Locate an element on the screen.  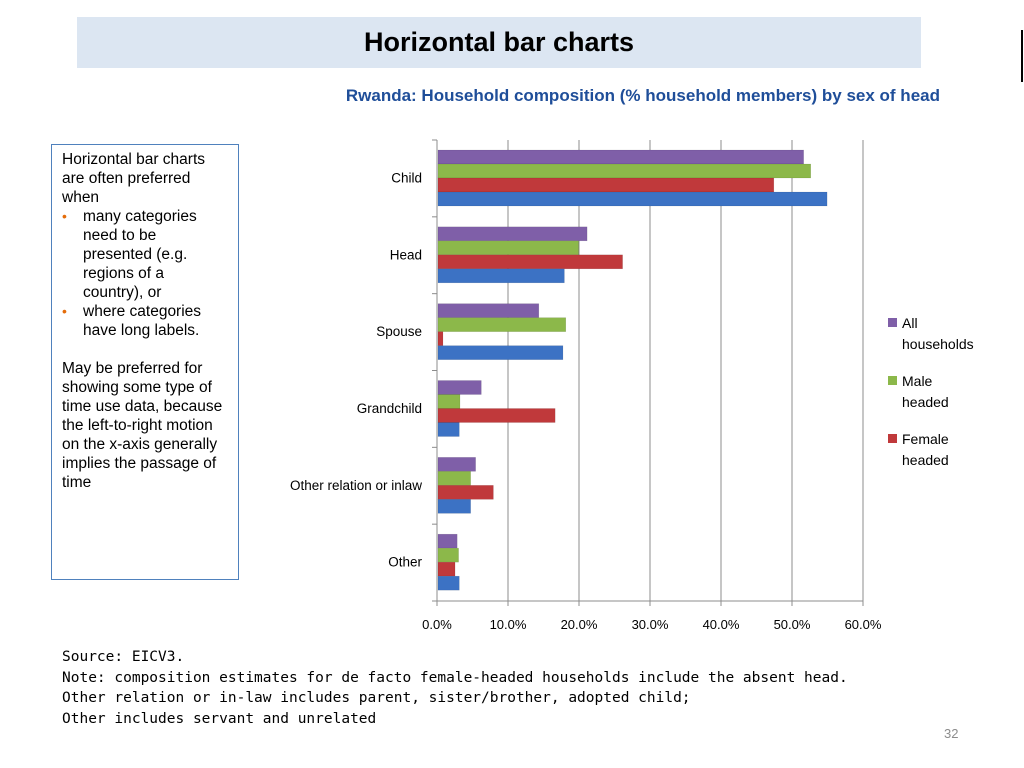
legend-label: households is located at coordinates (938, 344).